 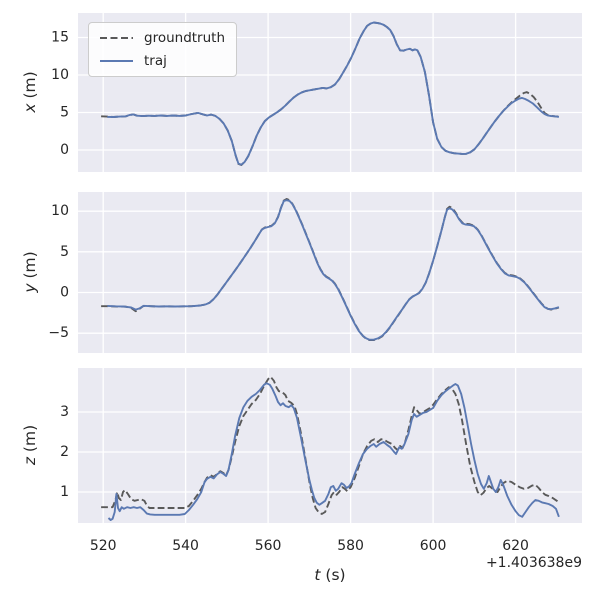 What do you see at coordinates (64, 452) in the screenshot?
I see `svg-text: 2` at bounding box center [64, 452].